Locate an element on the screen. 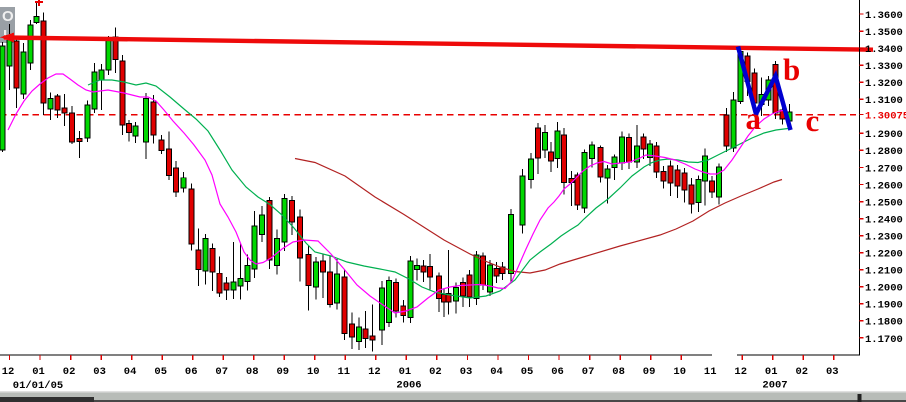 The height and width of the screenshot is (402, 906). svg-text: 1.3600 is located at coordinates (884, 16).